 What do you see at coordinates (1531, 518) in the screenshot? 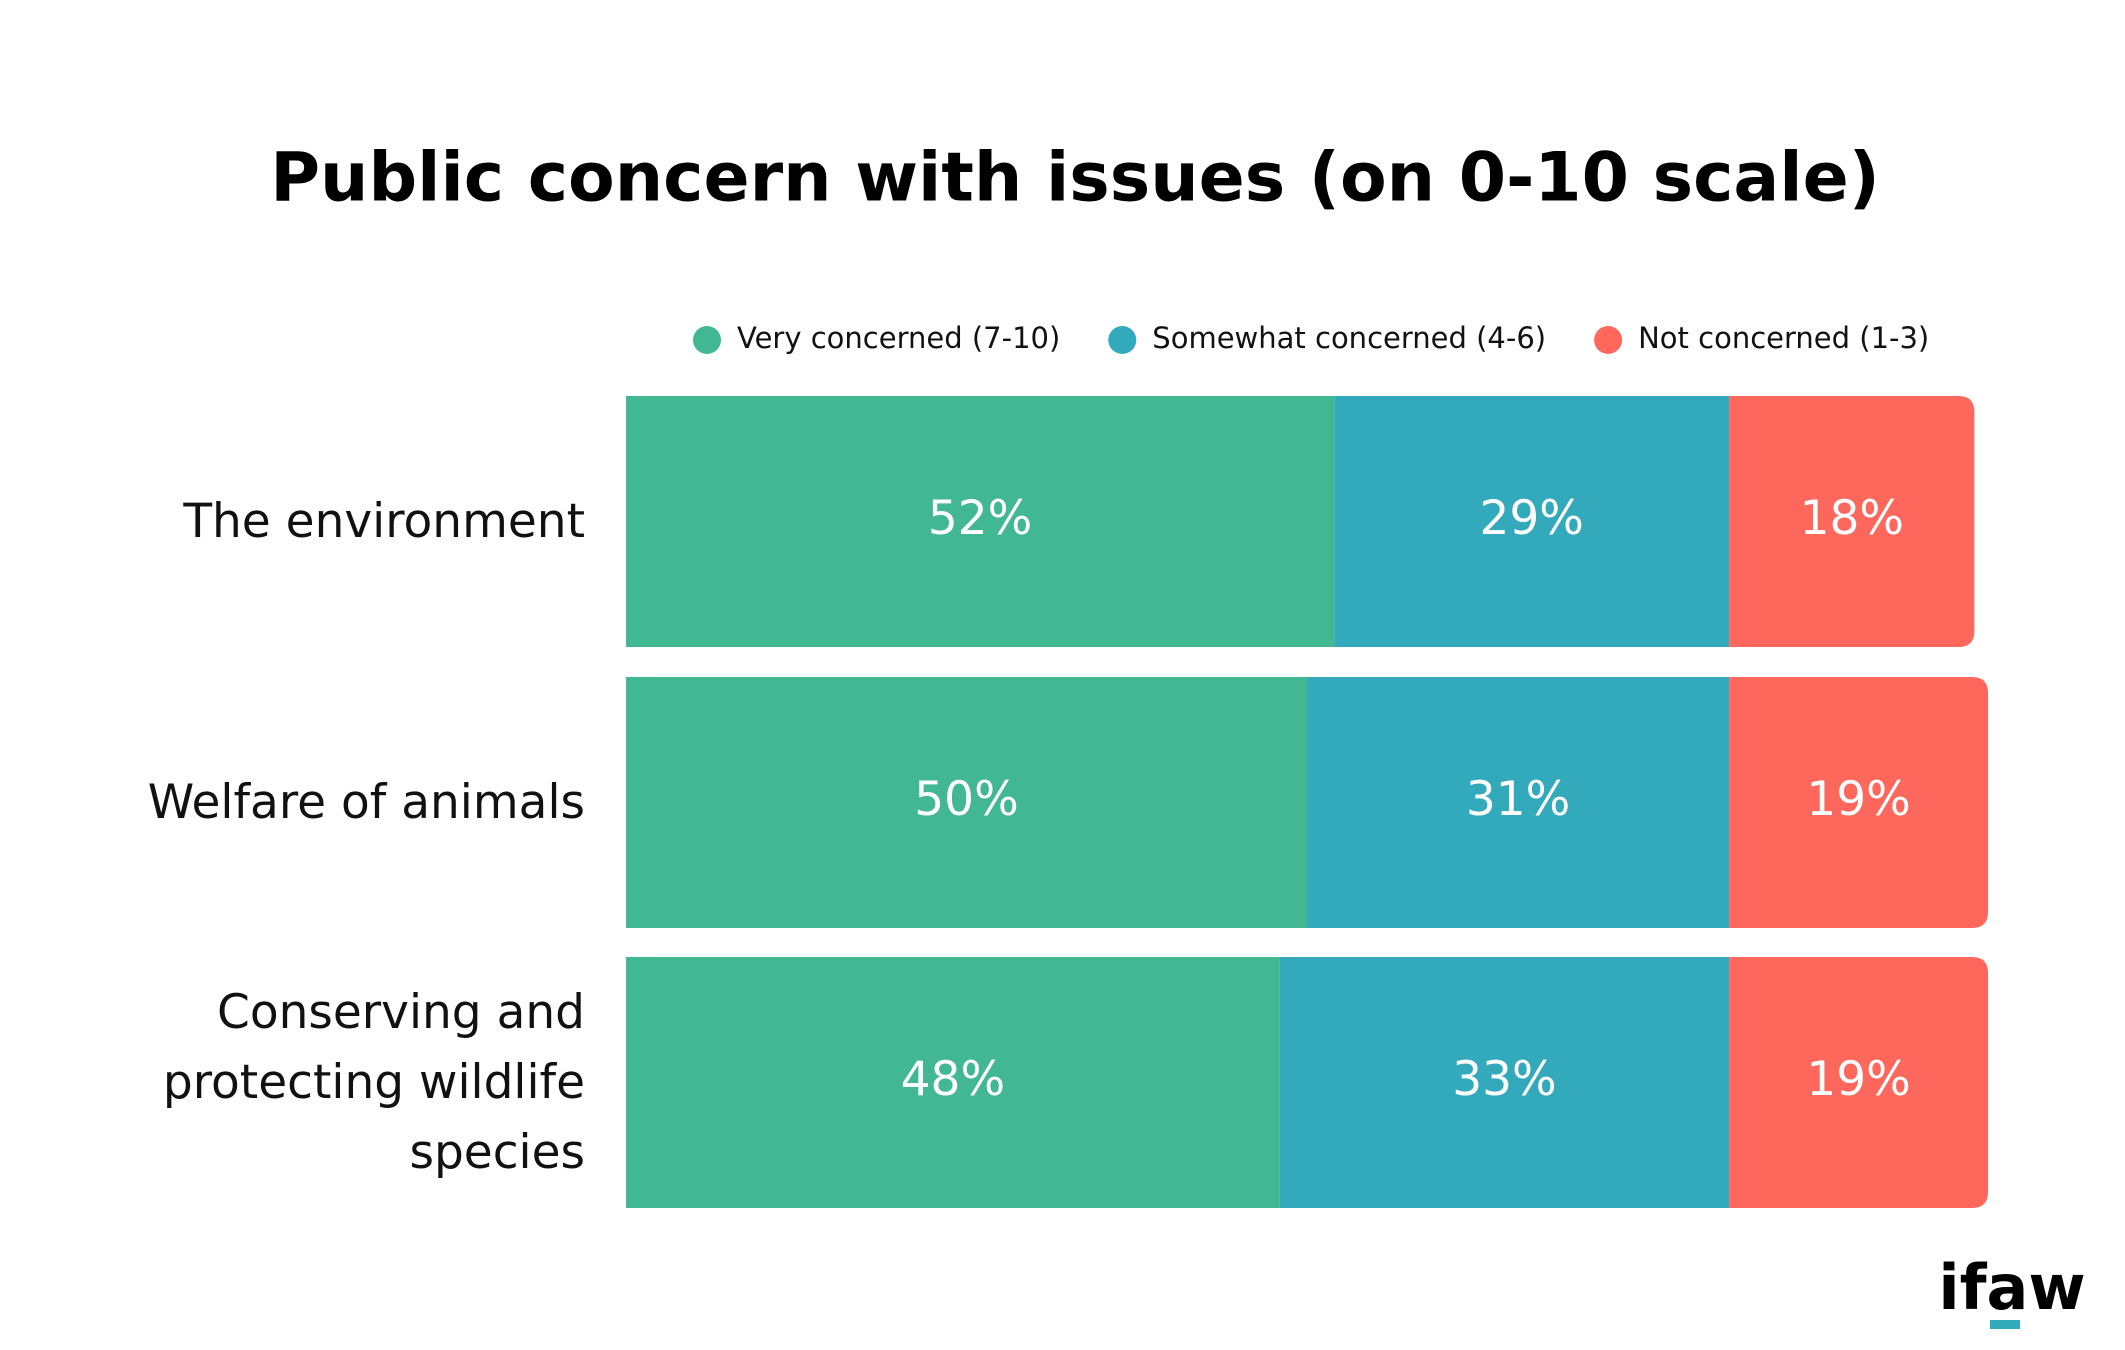
I see `value-label: 29%` at bounding box center [1531, 518].